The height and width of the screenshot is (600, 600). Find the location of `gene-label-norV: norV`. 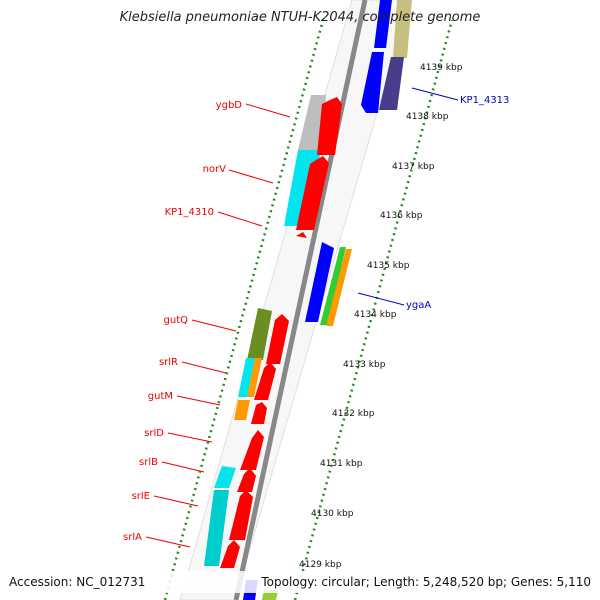

gene-label-norV: norV is located at coordinates (215, 169).